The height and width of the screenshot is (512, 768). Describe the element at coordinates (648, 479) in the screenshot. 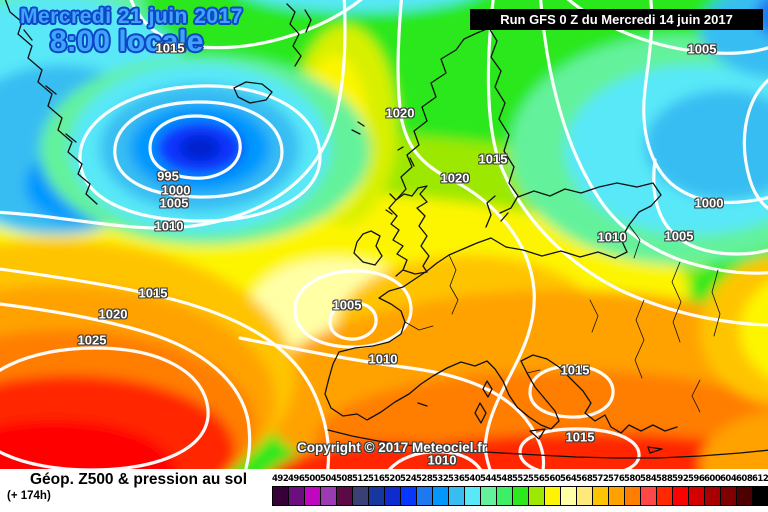

I see `scale-value: 584` at that location.